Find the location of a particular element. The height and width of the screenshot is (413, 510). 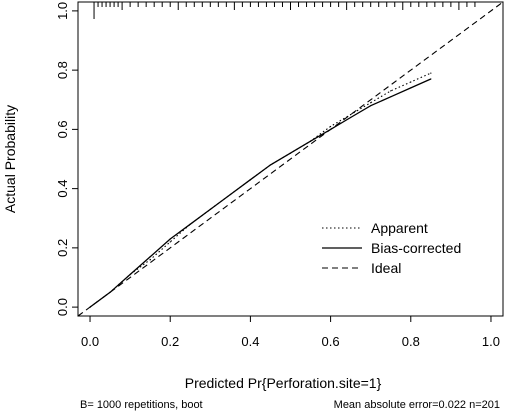

footer-mean-absolute-error: Mean absolute error=0.022 n=201 is located at coordinates (417, 405).